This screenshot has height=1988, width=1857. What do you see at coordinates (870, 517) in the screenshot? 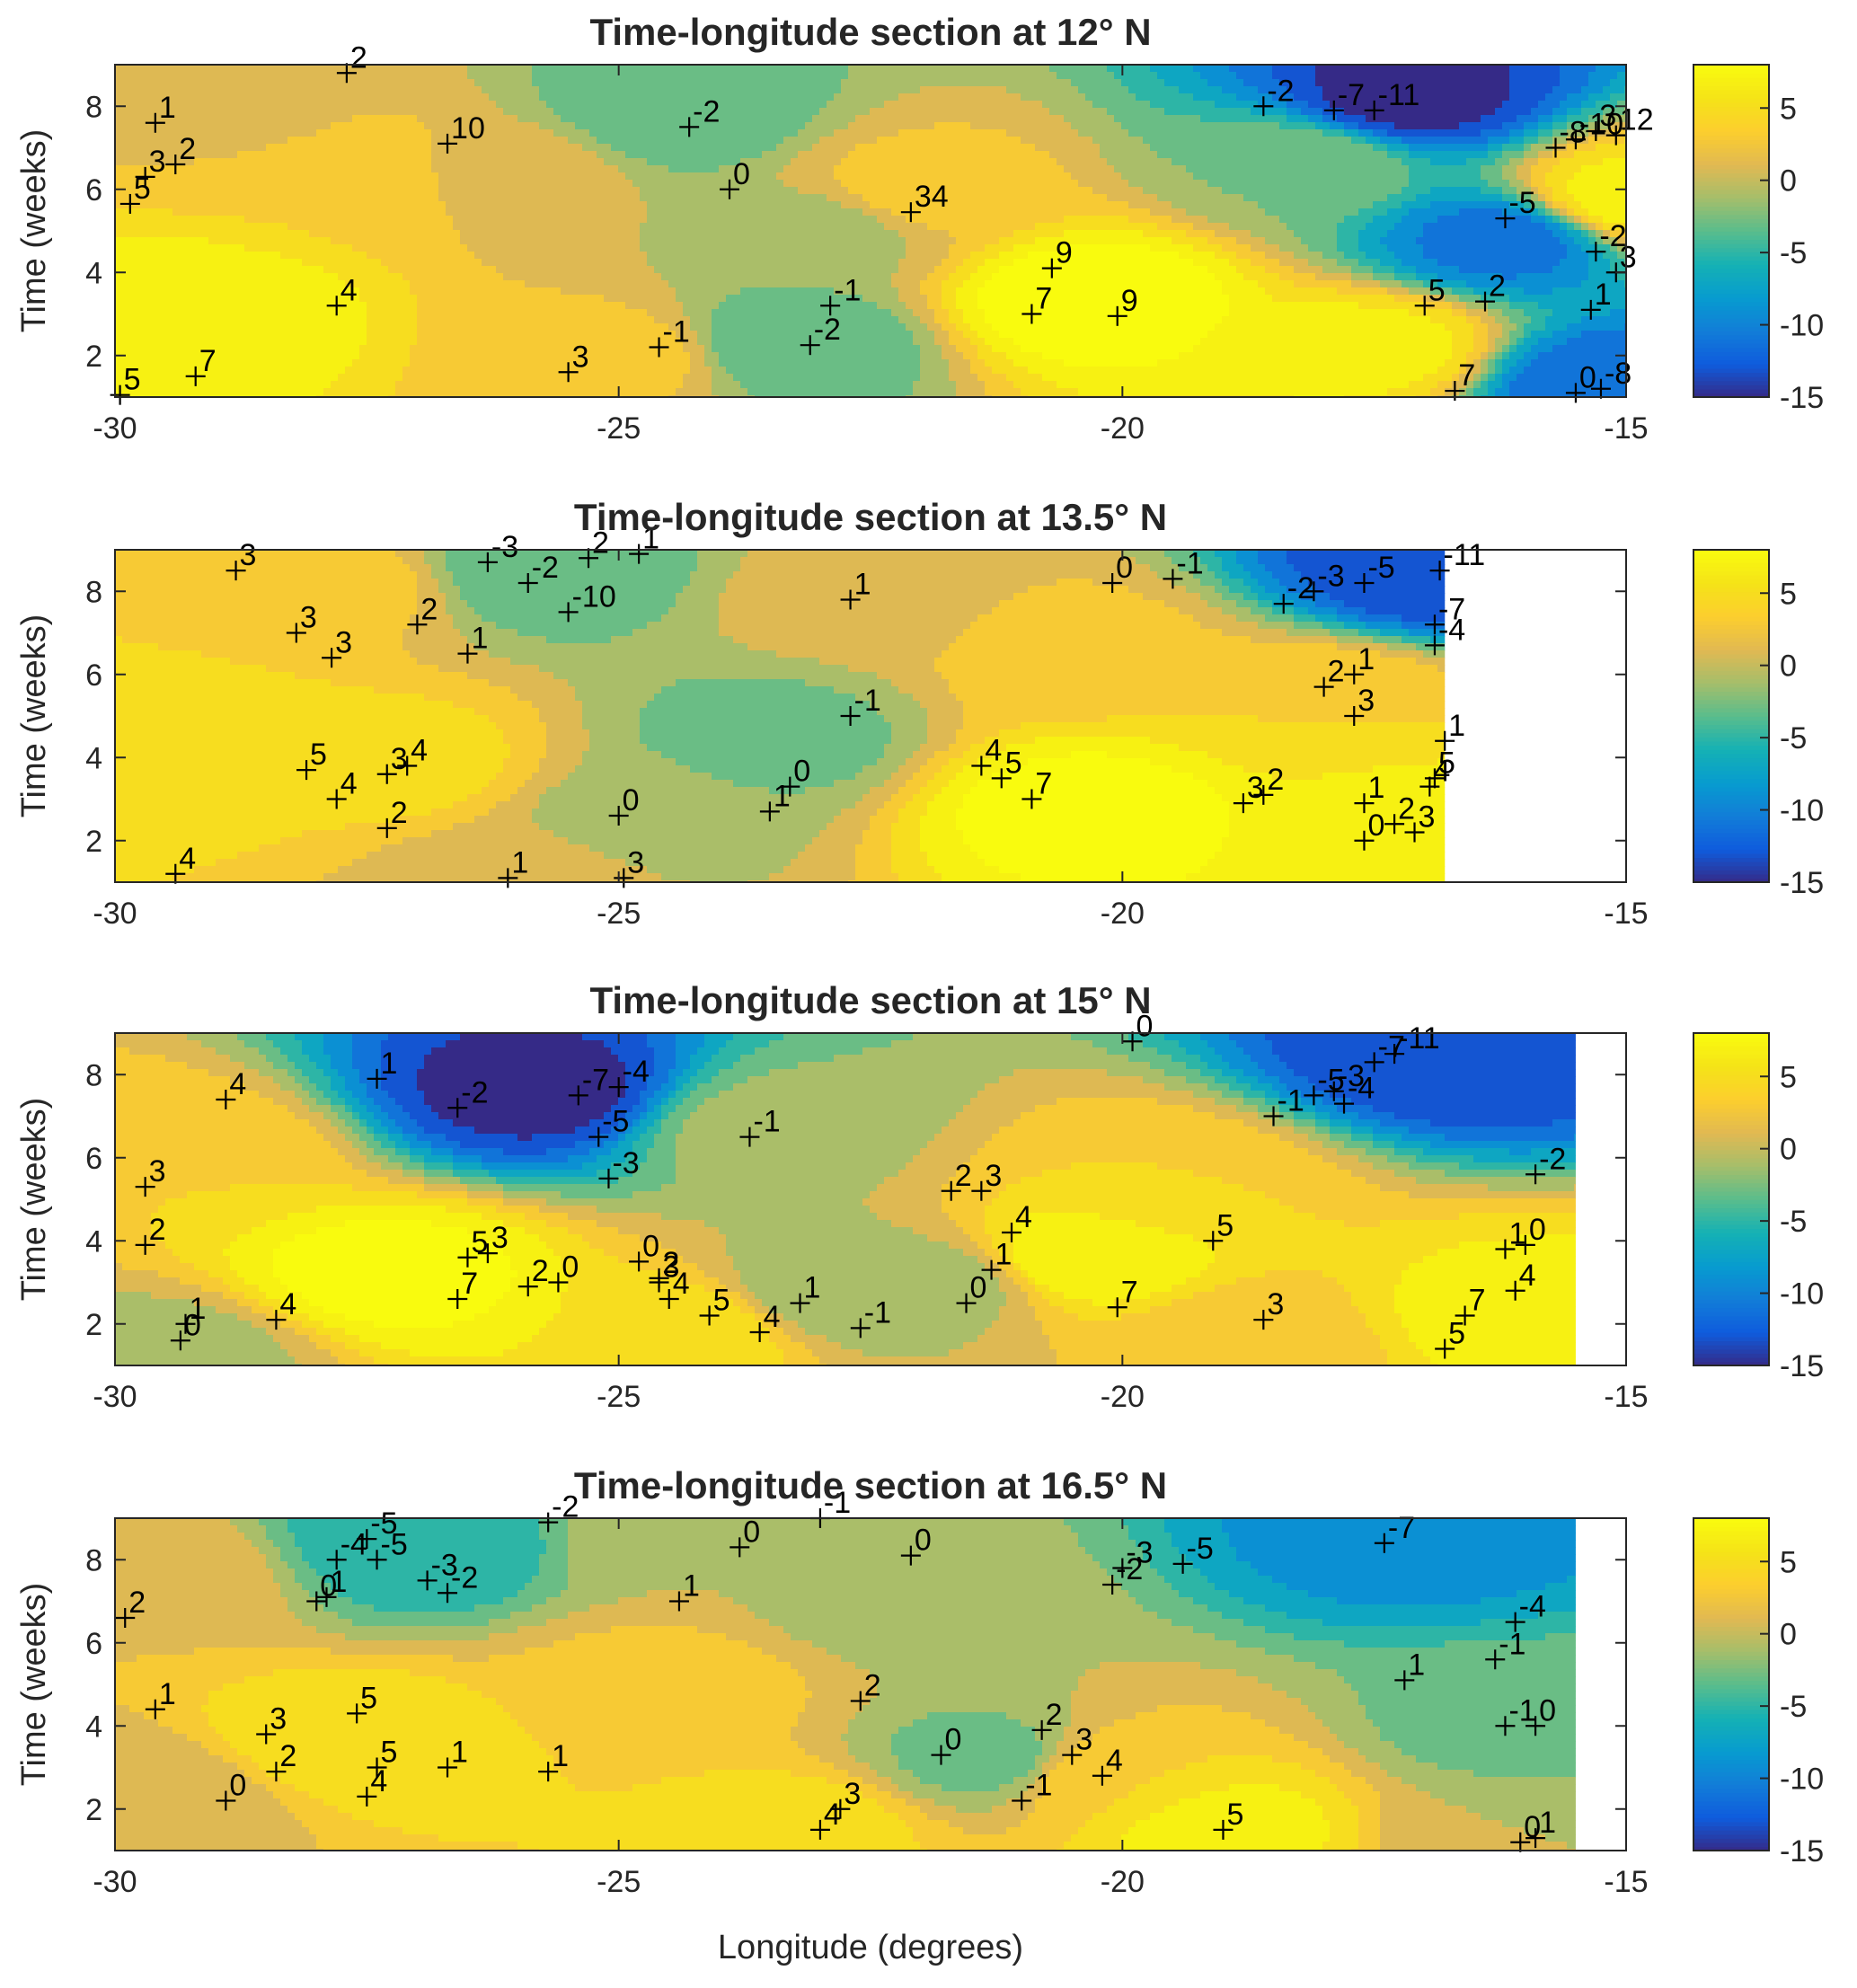
I see `panel-title: Time-longitude section at 13.5° N` at bounding box center [870, 517].